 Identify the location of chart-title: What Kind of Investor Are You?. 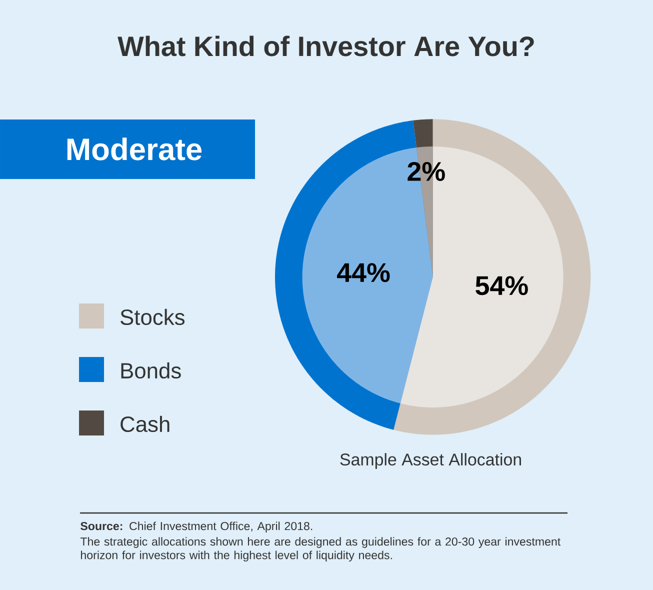
(326, 46).